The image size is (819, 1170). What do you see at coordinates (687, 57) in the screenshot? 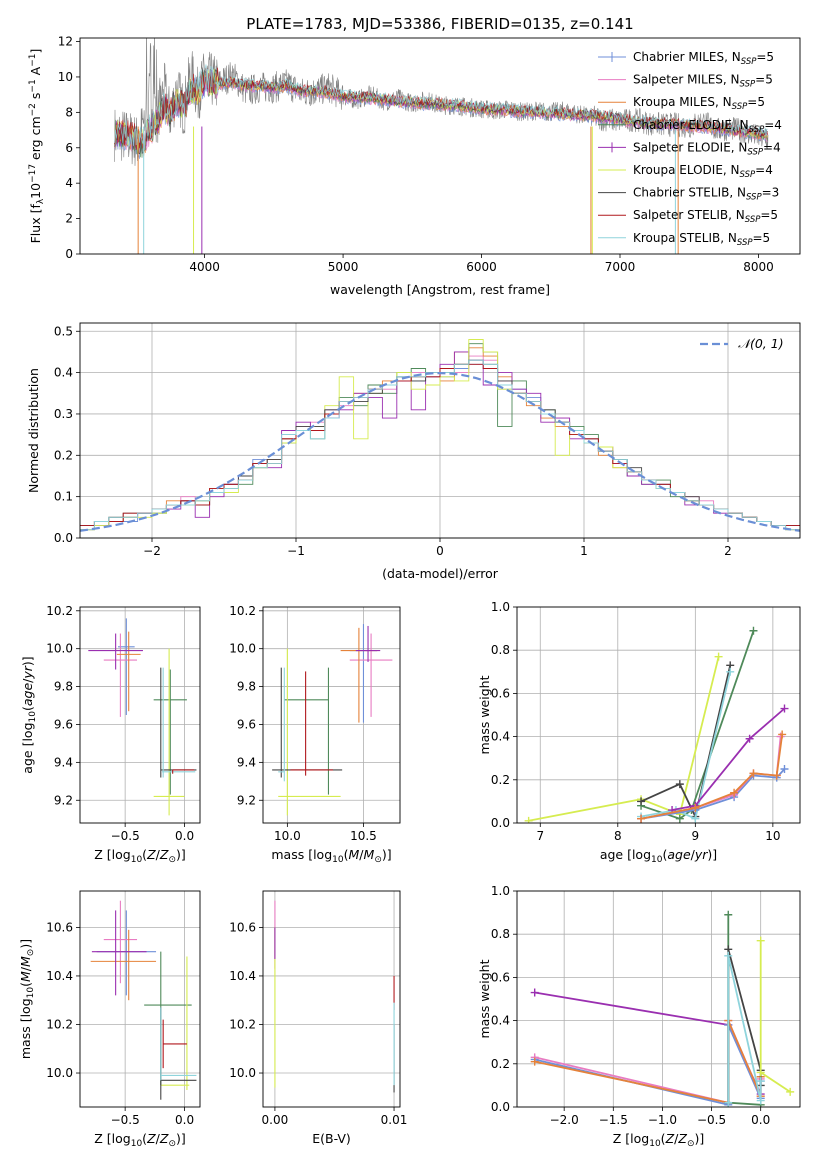
I see `legend-text: Chabrier MILES, N` at bounding box center [687, 57].